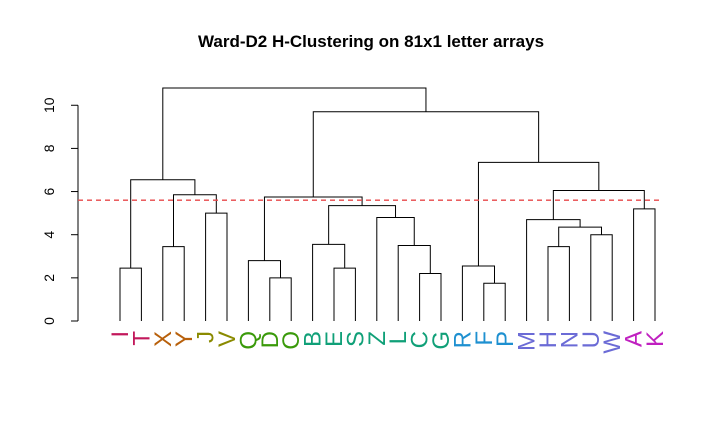  What do you see at coordinates (184, 339) in the screenshot?
I see `leaf-label: Y` at bounding box center [184, 339].